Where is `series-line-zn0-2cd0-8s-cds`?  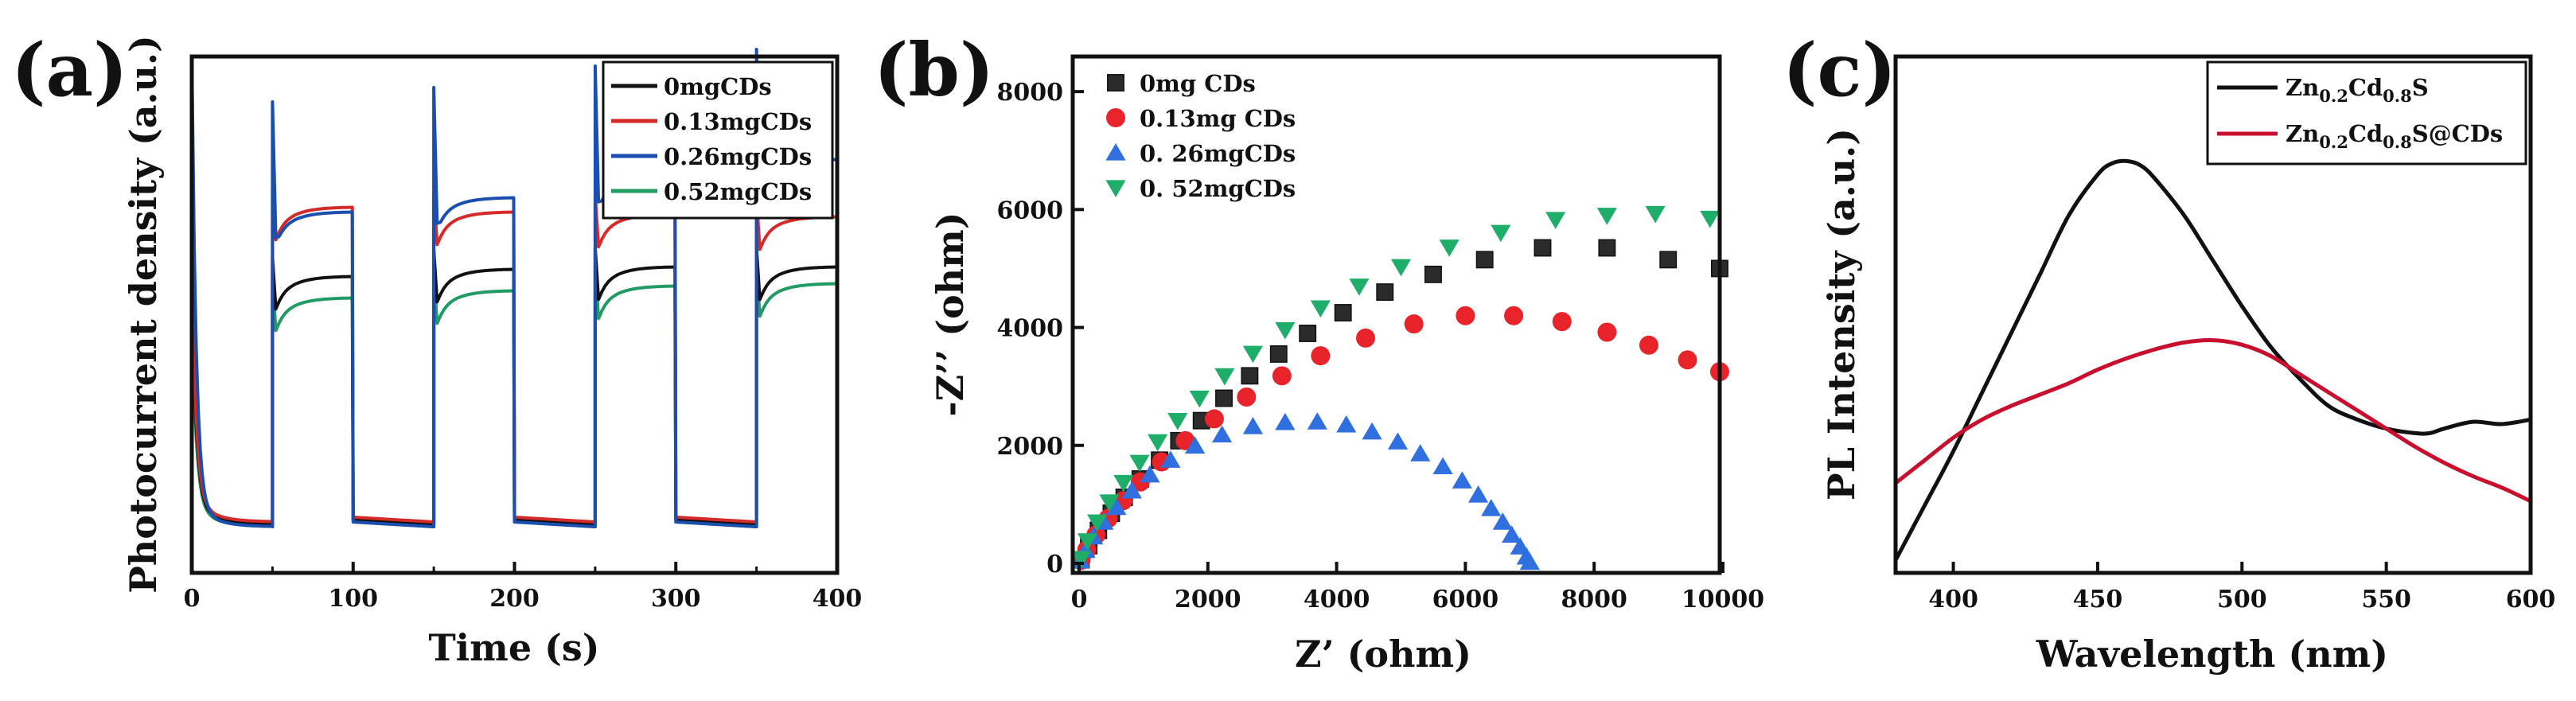 series-line-zn0-2cd0-8s-cds is located at coordinates (2213, 420).